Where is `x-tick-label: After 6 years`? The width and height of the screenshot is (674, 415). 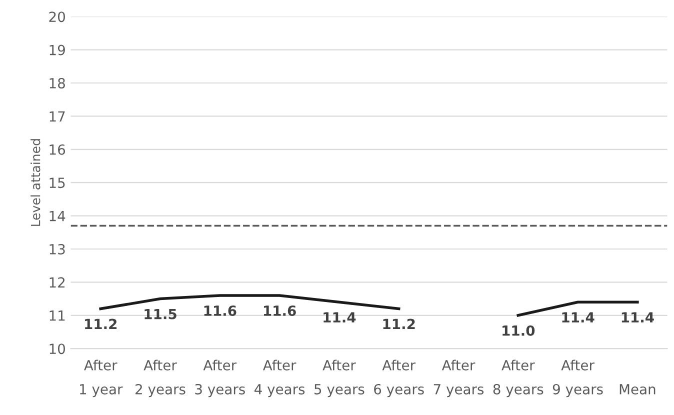 x-tick-label: After 6 years is located at coordinates (399, 379).